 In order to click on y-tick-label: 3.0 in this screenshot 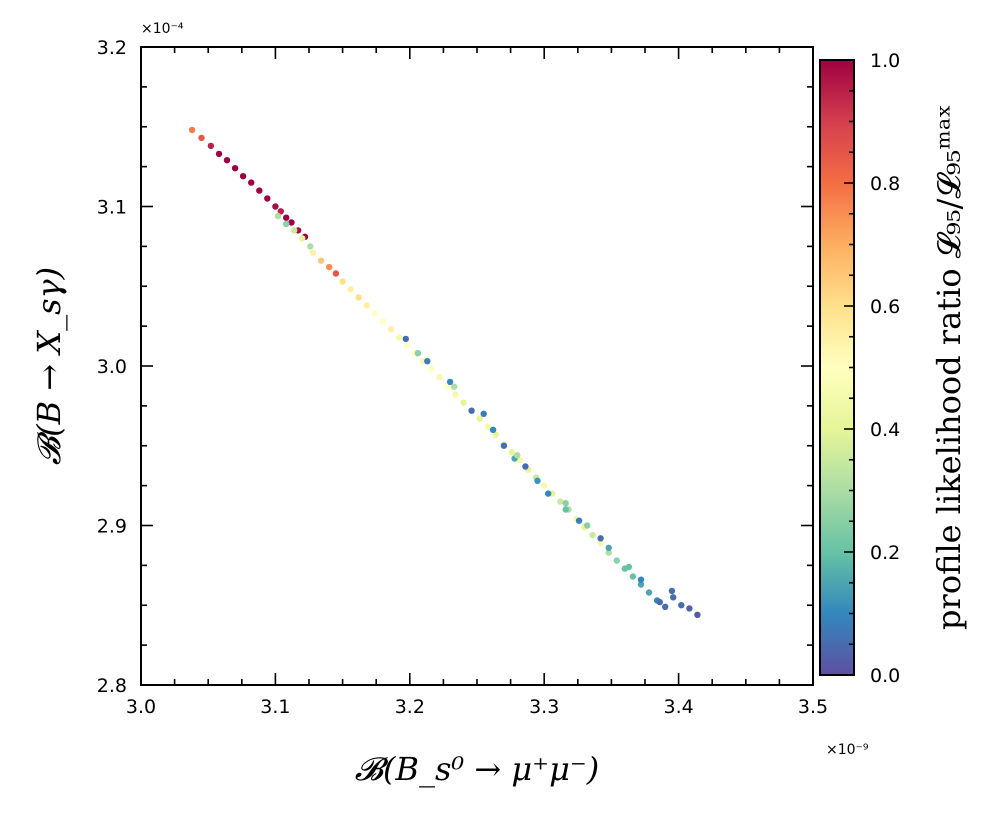, I will do `click(112, 367)`.